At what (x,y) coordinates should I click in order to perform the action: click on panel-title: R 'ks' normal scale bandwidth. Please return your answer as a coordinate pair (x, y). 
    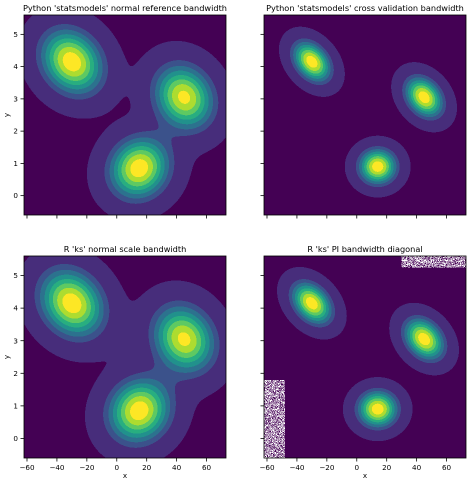
    Looking at the image, I should click on (125, 249).